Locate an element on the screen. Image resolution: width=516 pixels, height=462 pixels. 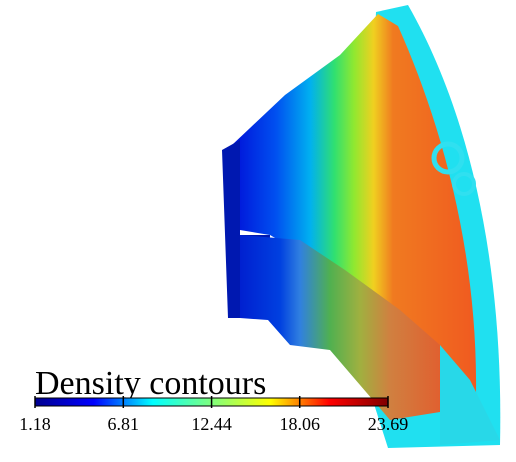
colorbar-tick-label: 6.81 is located at coordinates (124, 424).